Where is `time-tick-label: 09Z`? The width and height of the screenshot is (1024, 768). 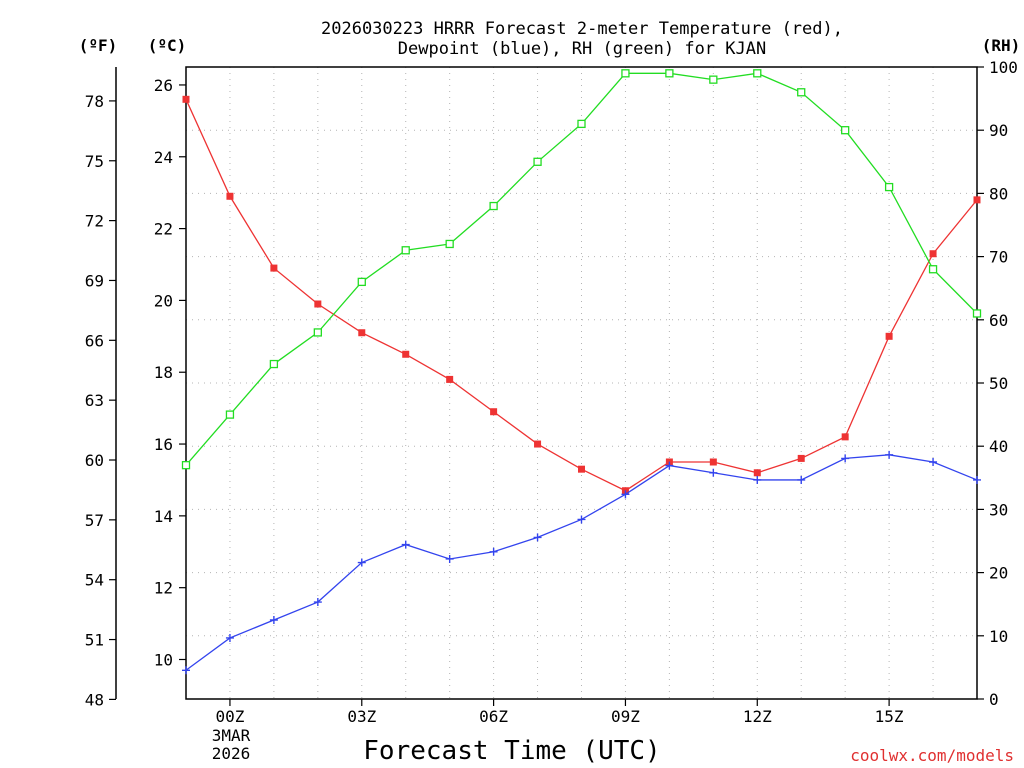
time-tick-label: 09Z is located at coordinates (625, 716).